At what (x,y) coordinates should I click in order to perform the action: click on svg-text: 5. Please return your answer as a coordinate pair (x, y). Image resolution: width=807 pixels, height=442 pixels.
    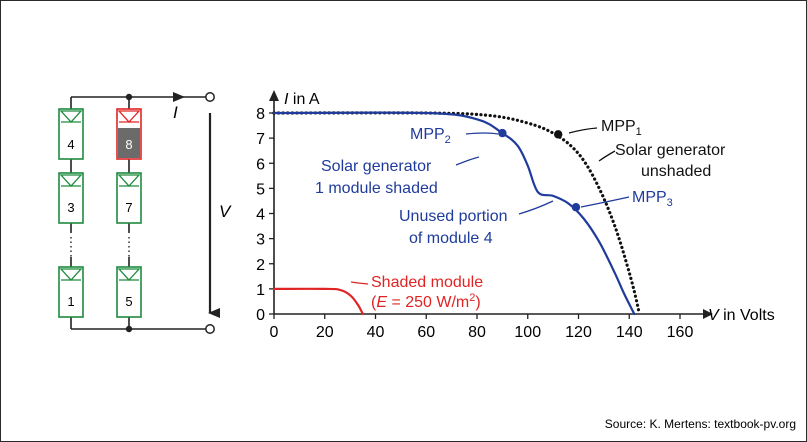
    Looking at the image, I should click on (128, 301).